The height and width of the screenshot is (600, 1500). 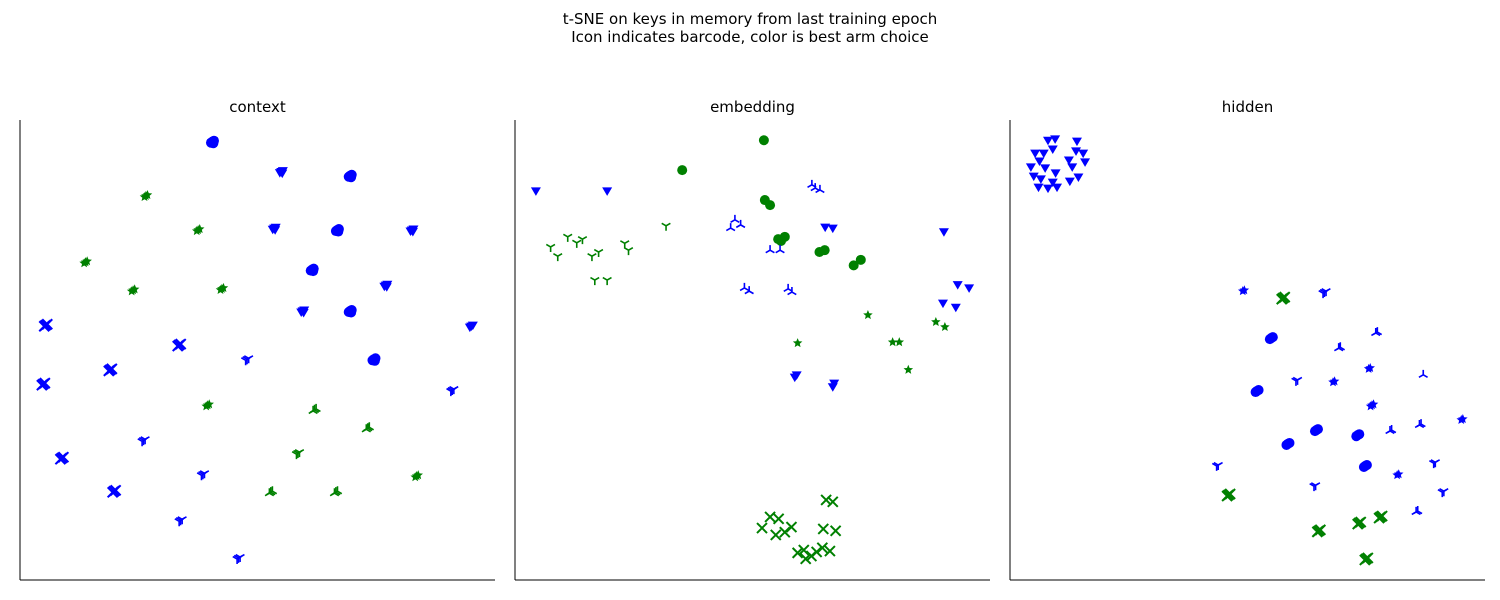 What do you see at coordinates (257, 107) in the screenshot?
I see `panel-title-context: context` at bounding box center [257, 107].